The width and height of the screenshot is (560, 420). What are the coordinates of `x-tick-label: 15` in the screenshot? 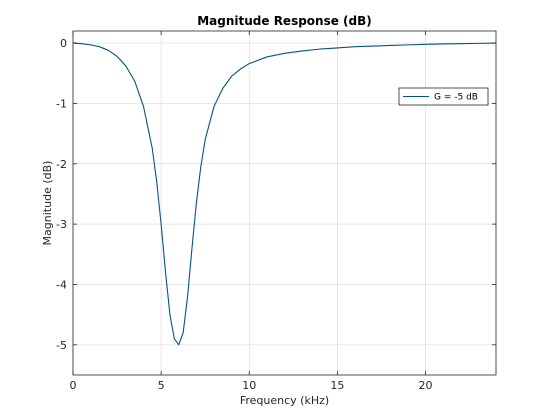 It's located at (337, 385).